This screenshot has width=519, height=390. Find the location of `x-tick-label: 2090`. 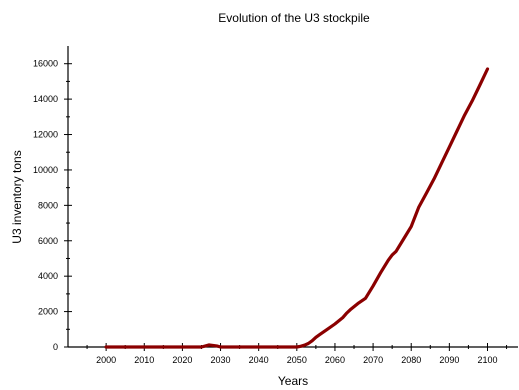

x-tick-label: 2090 is located at coordinates (449, 360).